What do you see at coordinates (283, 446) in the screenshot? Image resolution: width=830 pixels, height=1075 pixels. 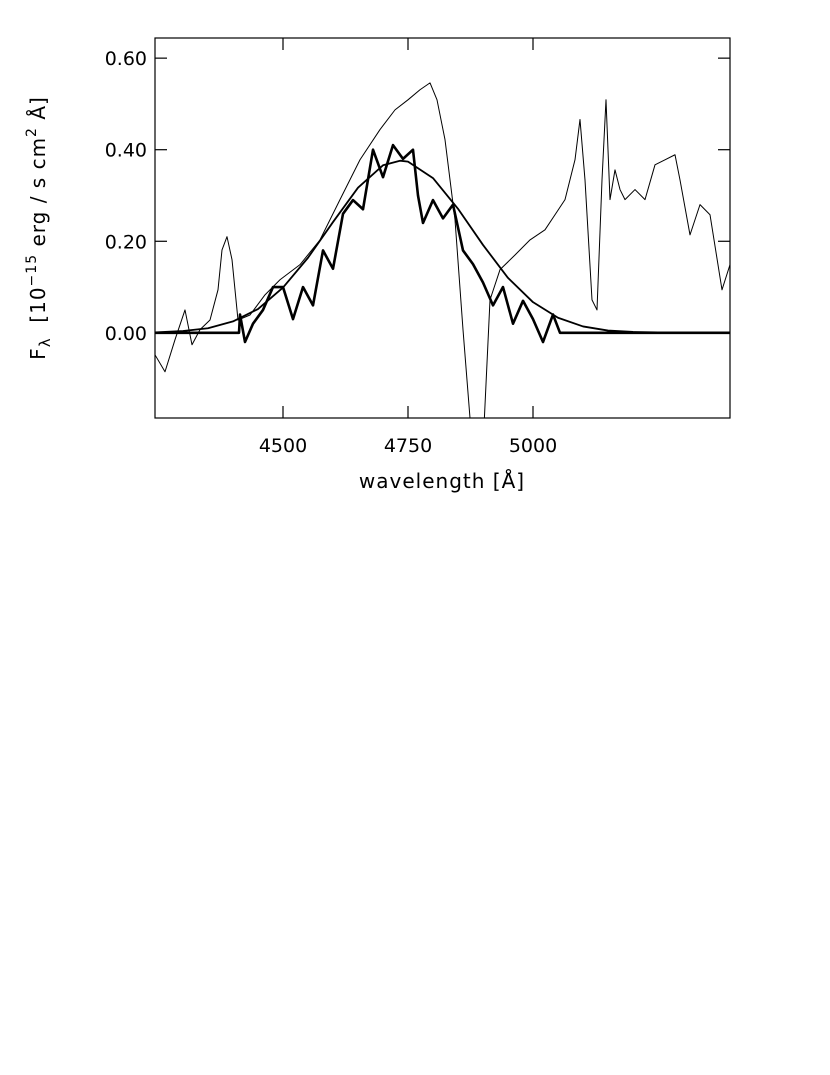 I see `x-tick-label: 4500` at bounding box center [283, 446].